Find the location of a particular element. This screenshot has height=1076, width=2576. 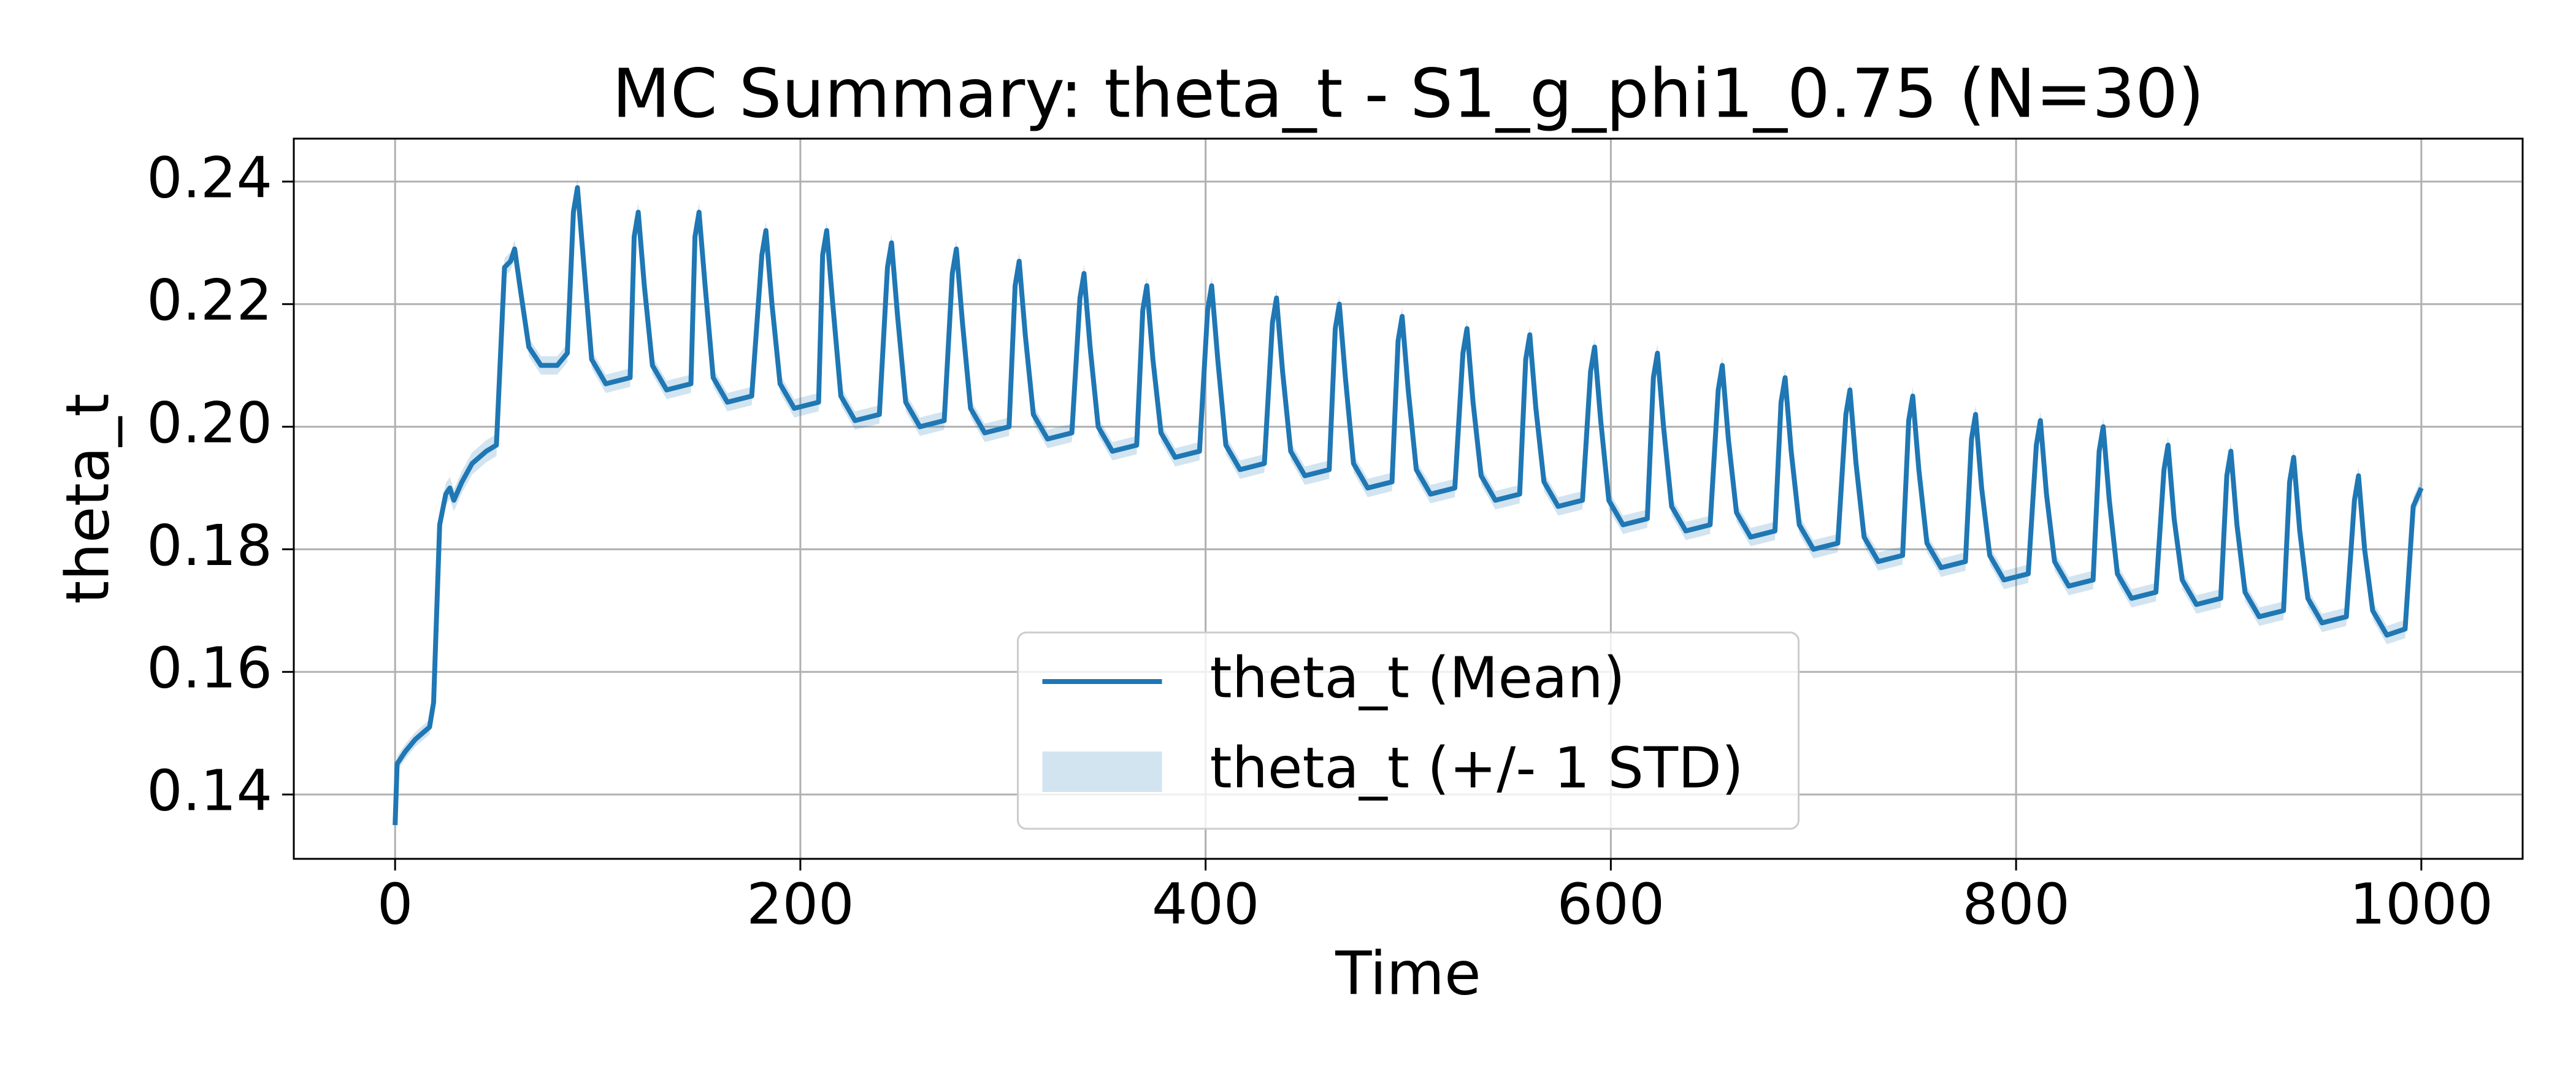

legend-swatch is located at coordinates (1102, 771).